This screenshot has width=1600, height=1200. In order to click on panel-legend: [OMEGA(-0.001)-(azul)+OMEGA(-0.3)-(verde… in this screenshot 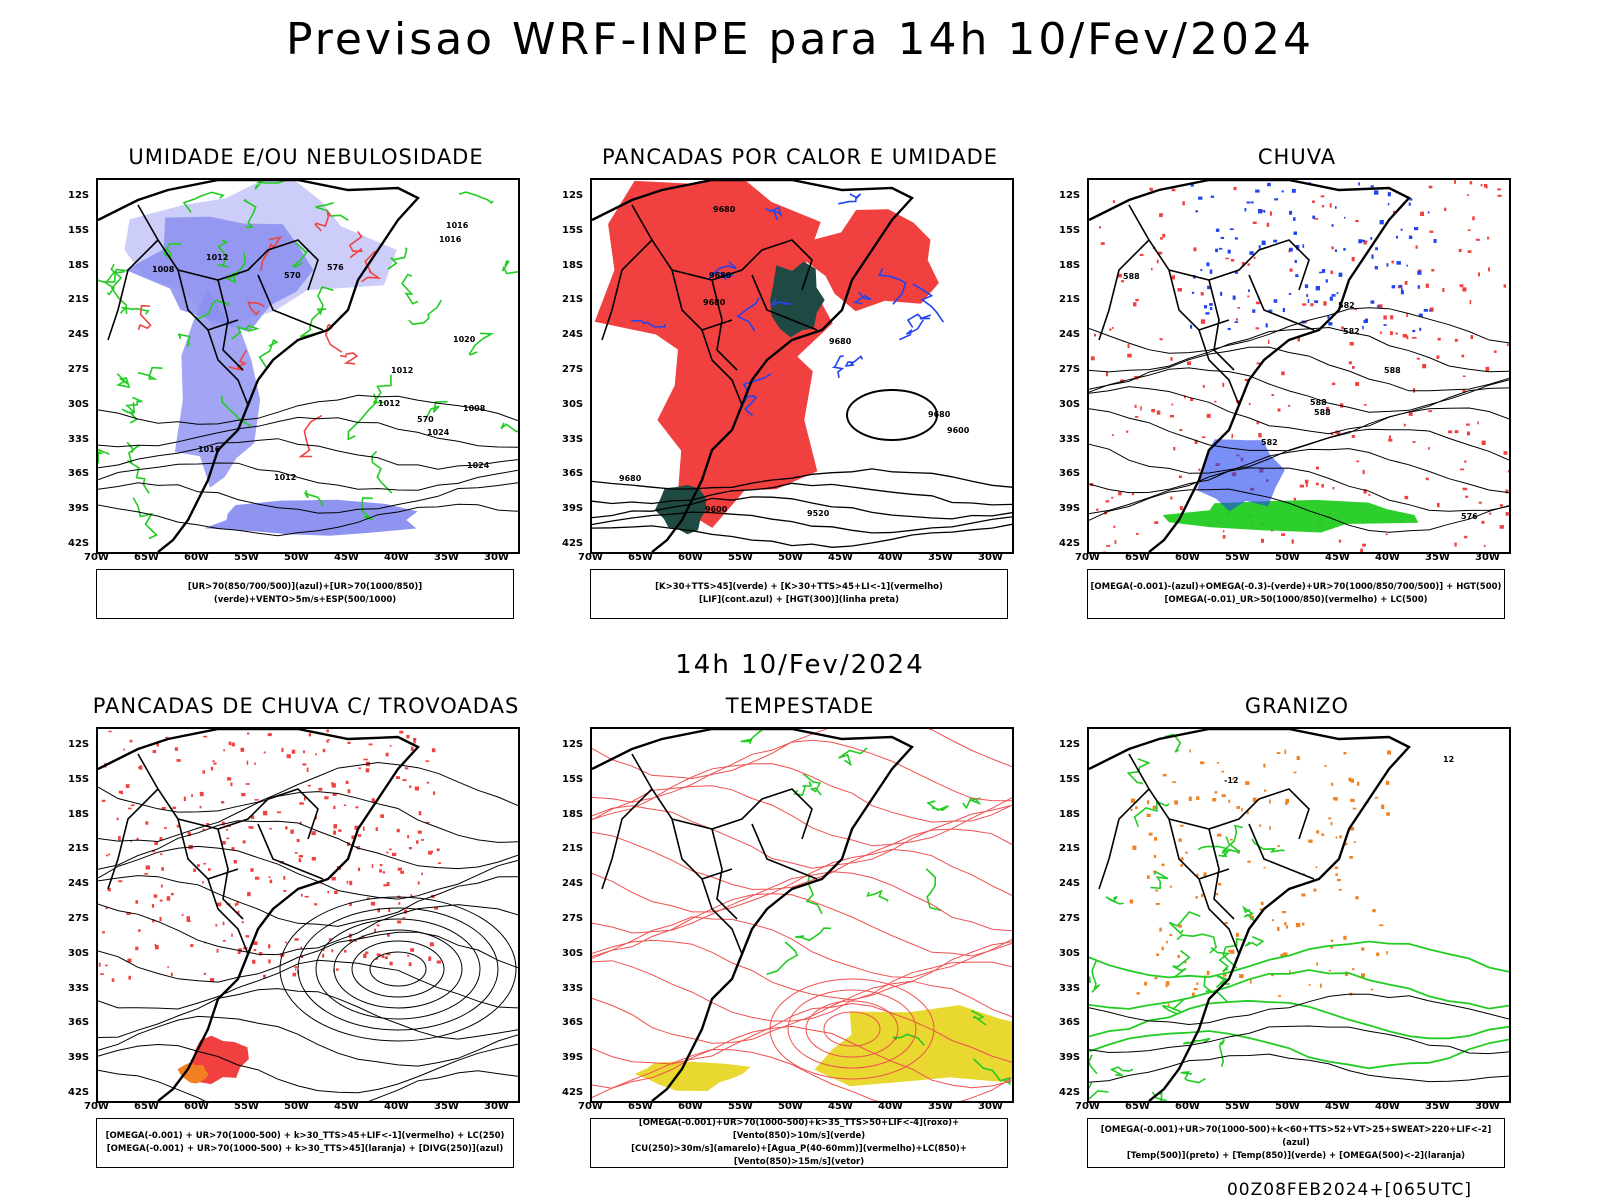, I will do `click(1296, 594)`.